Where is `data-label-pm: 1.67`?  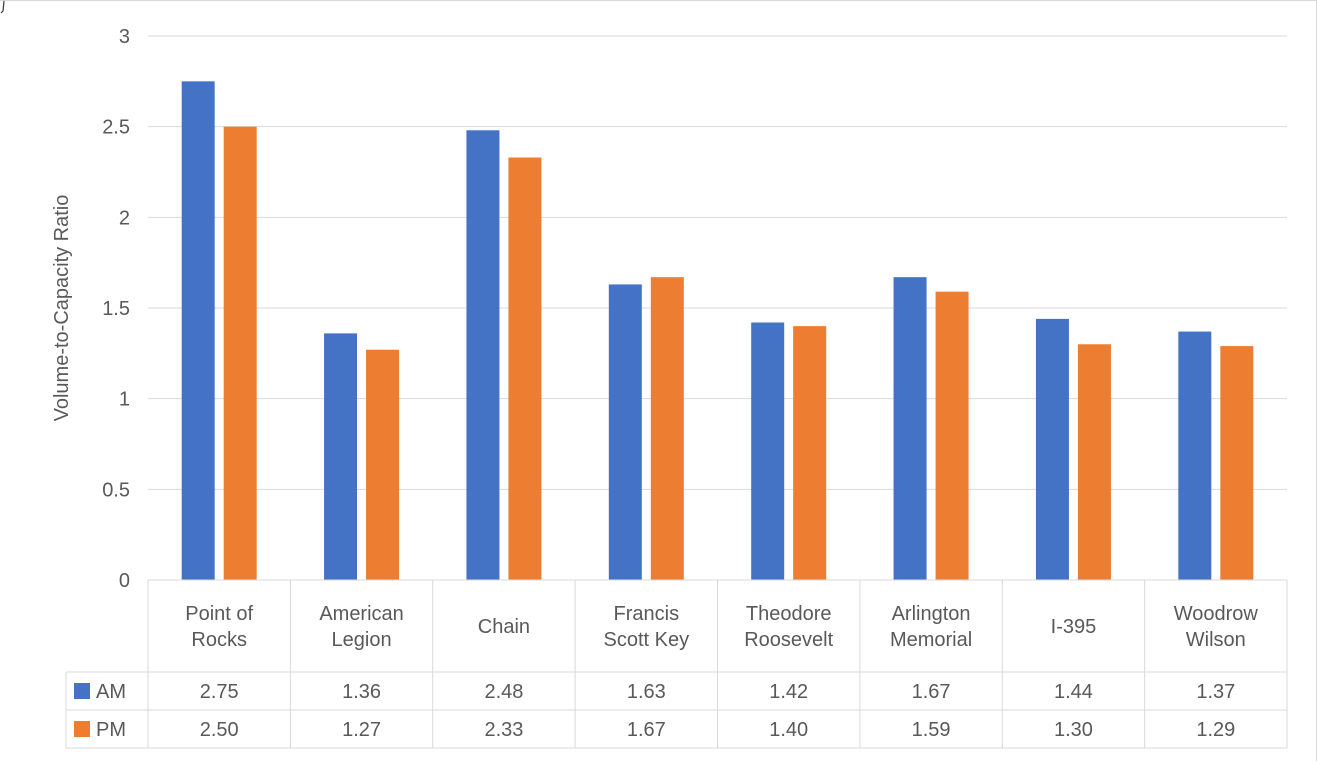 data-label-pm: 1.67 is located at coordinates (646, 730).